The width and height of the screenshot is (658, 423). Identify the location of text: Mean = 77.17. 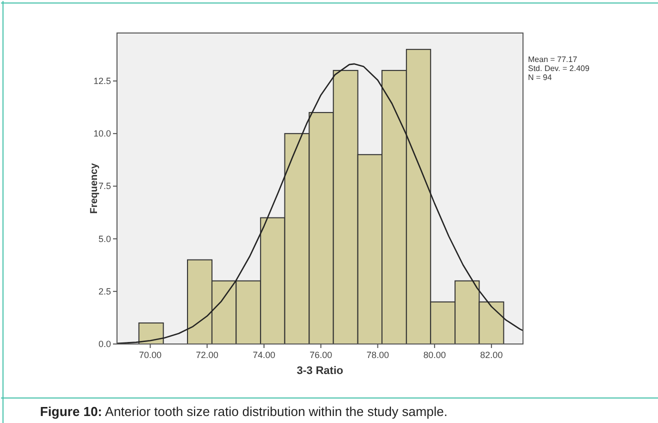
(553, 59).